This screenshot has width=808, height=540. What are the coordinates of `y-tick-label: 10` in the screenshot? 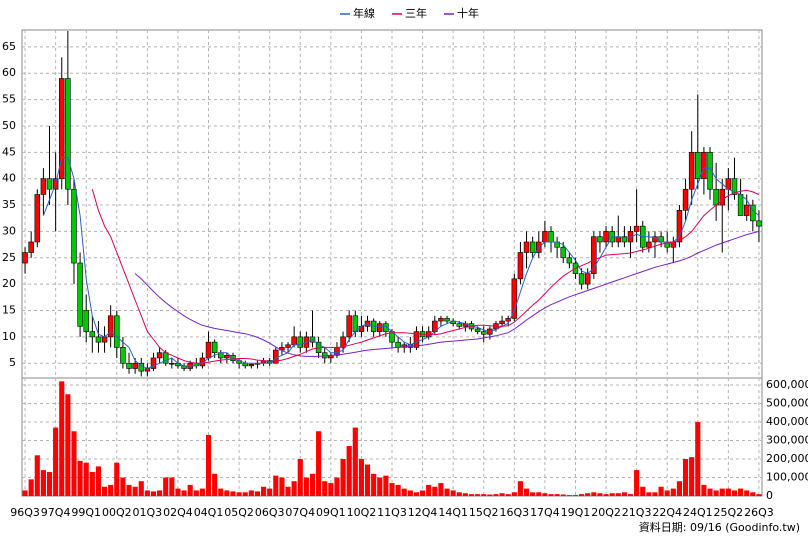 It's located at (9, 336).